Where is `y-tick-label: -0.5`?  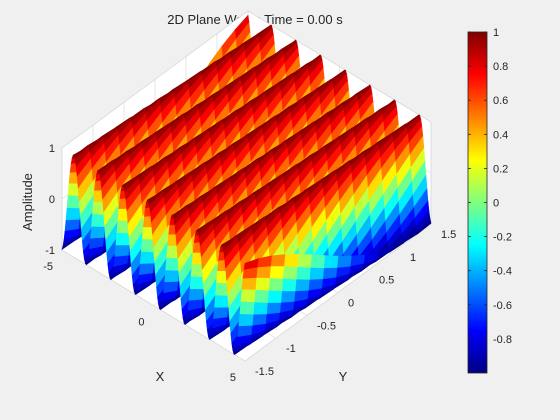
y-tick-label: -0.5 is located at coordinates (326, 326).